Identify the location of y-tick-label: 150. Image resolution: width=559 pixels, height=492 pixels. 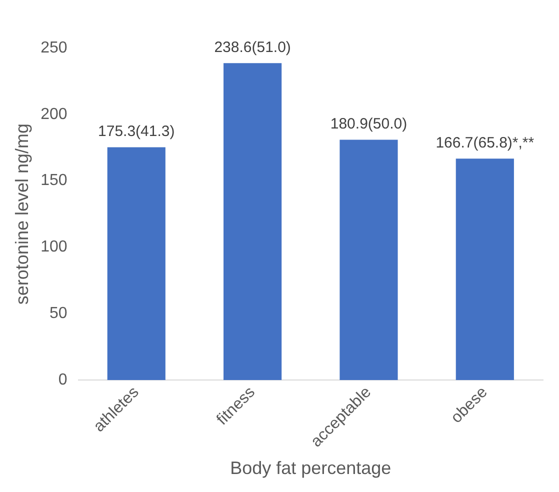
(54, 181).